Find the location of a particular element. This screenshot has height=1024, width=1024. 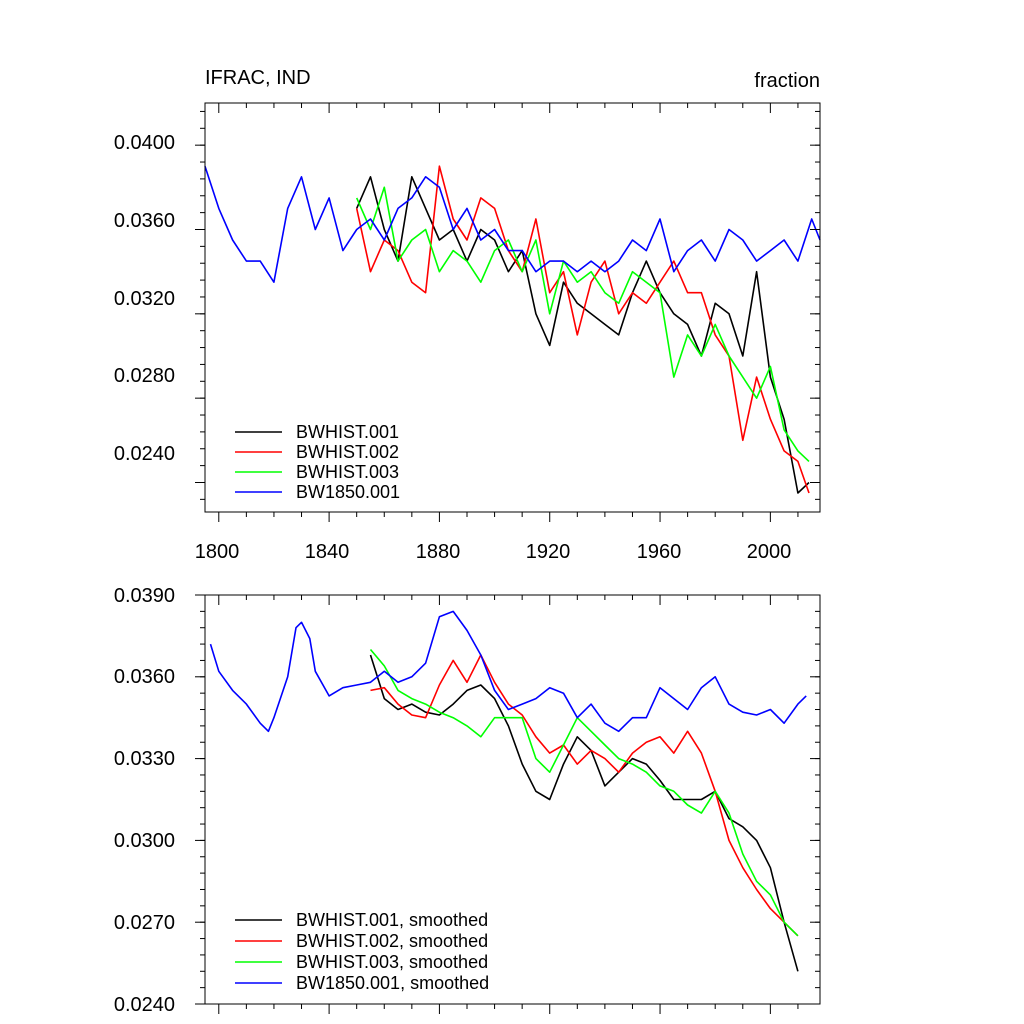

legend-label: BW1850.001 is located at coordinates (348, 492).